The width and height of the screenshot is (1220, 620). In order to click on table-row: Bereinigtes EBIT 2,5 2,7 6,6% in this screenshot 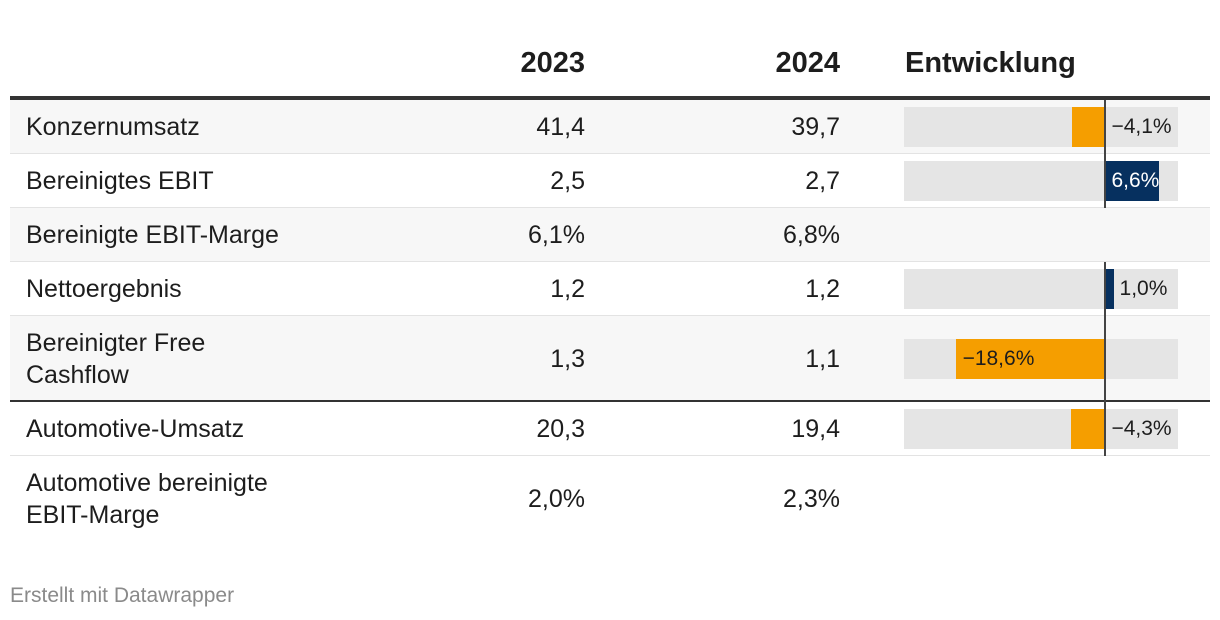, I will do `click(610, 181)`.